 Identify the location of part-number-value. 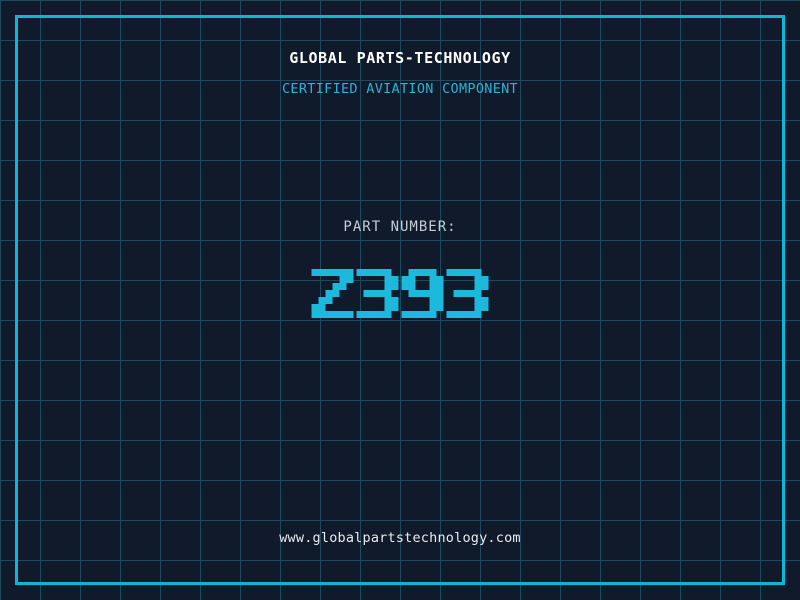
(400, 293).